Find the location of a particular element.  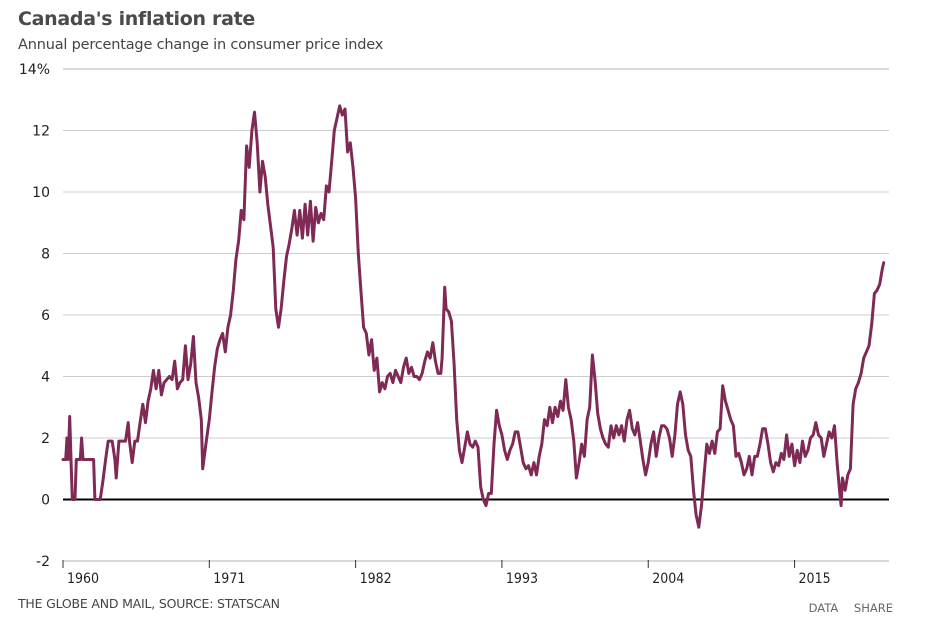

x-tick-label: 1971 is located at coordinates (229, 579).